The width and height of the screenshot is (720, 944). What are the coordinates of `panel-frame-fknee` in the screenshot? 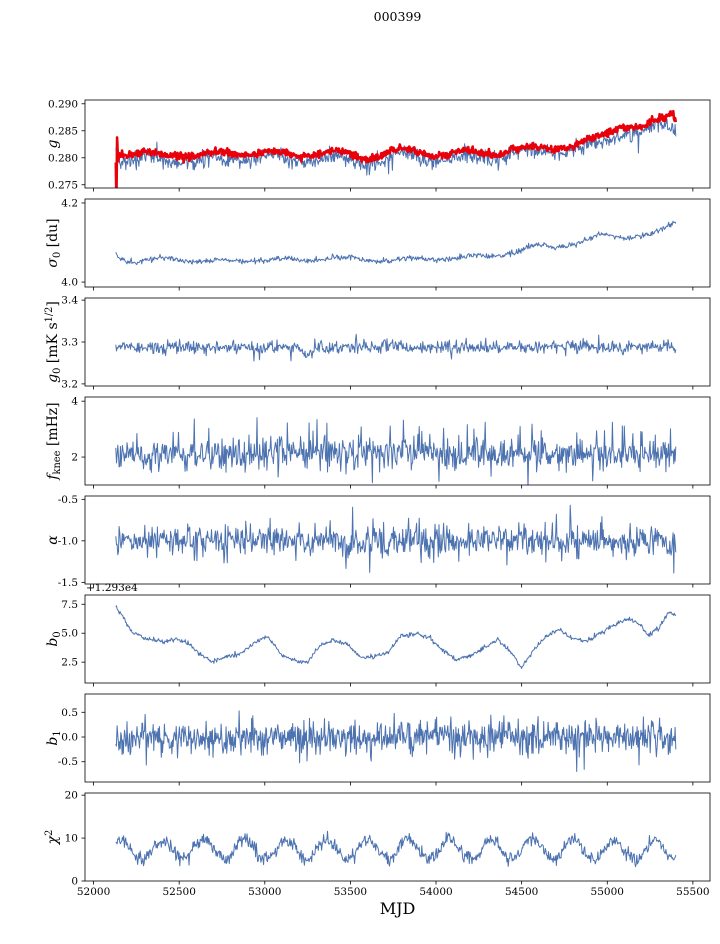 It's located at (397, 441).